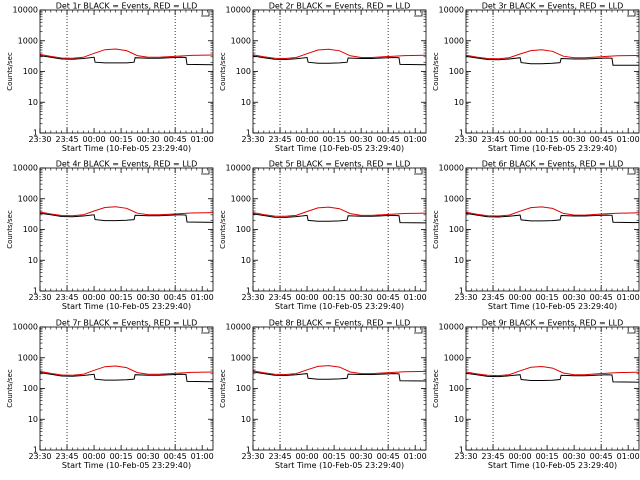  What do you see at coordinates (553, 164) in the screenshot?
I see `panel-title: Det 6r BLACK = Events, RED = LLD` at bounding box center [553, 164].